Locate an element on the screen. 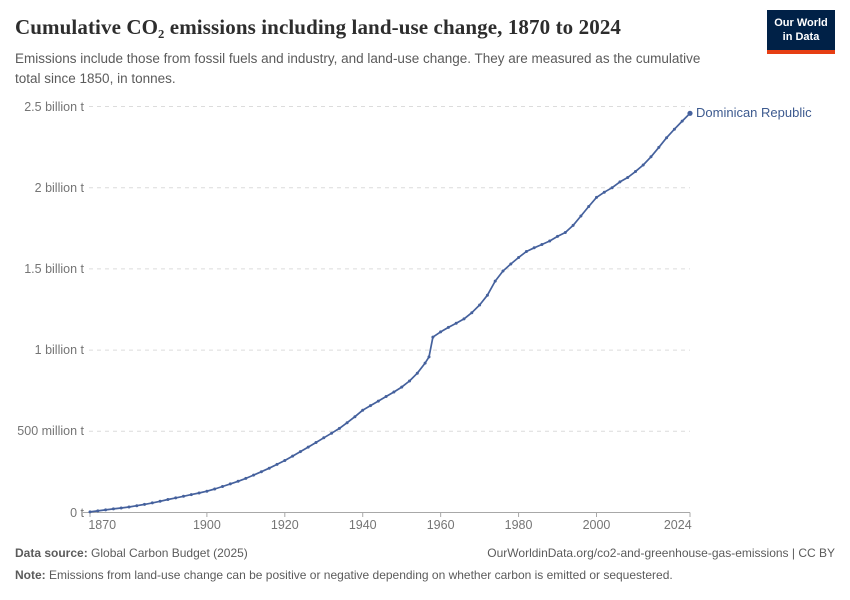 The image size is (850, 600). x-axis-tick-label: 1920 is located at coordinates (284, 525).